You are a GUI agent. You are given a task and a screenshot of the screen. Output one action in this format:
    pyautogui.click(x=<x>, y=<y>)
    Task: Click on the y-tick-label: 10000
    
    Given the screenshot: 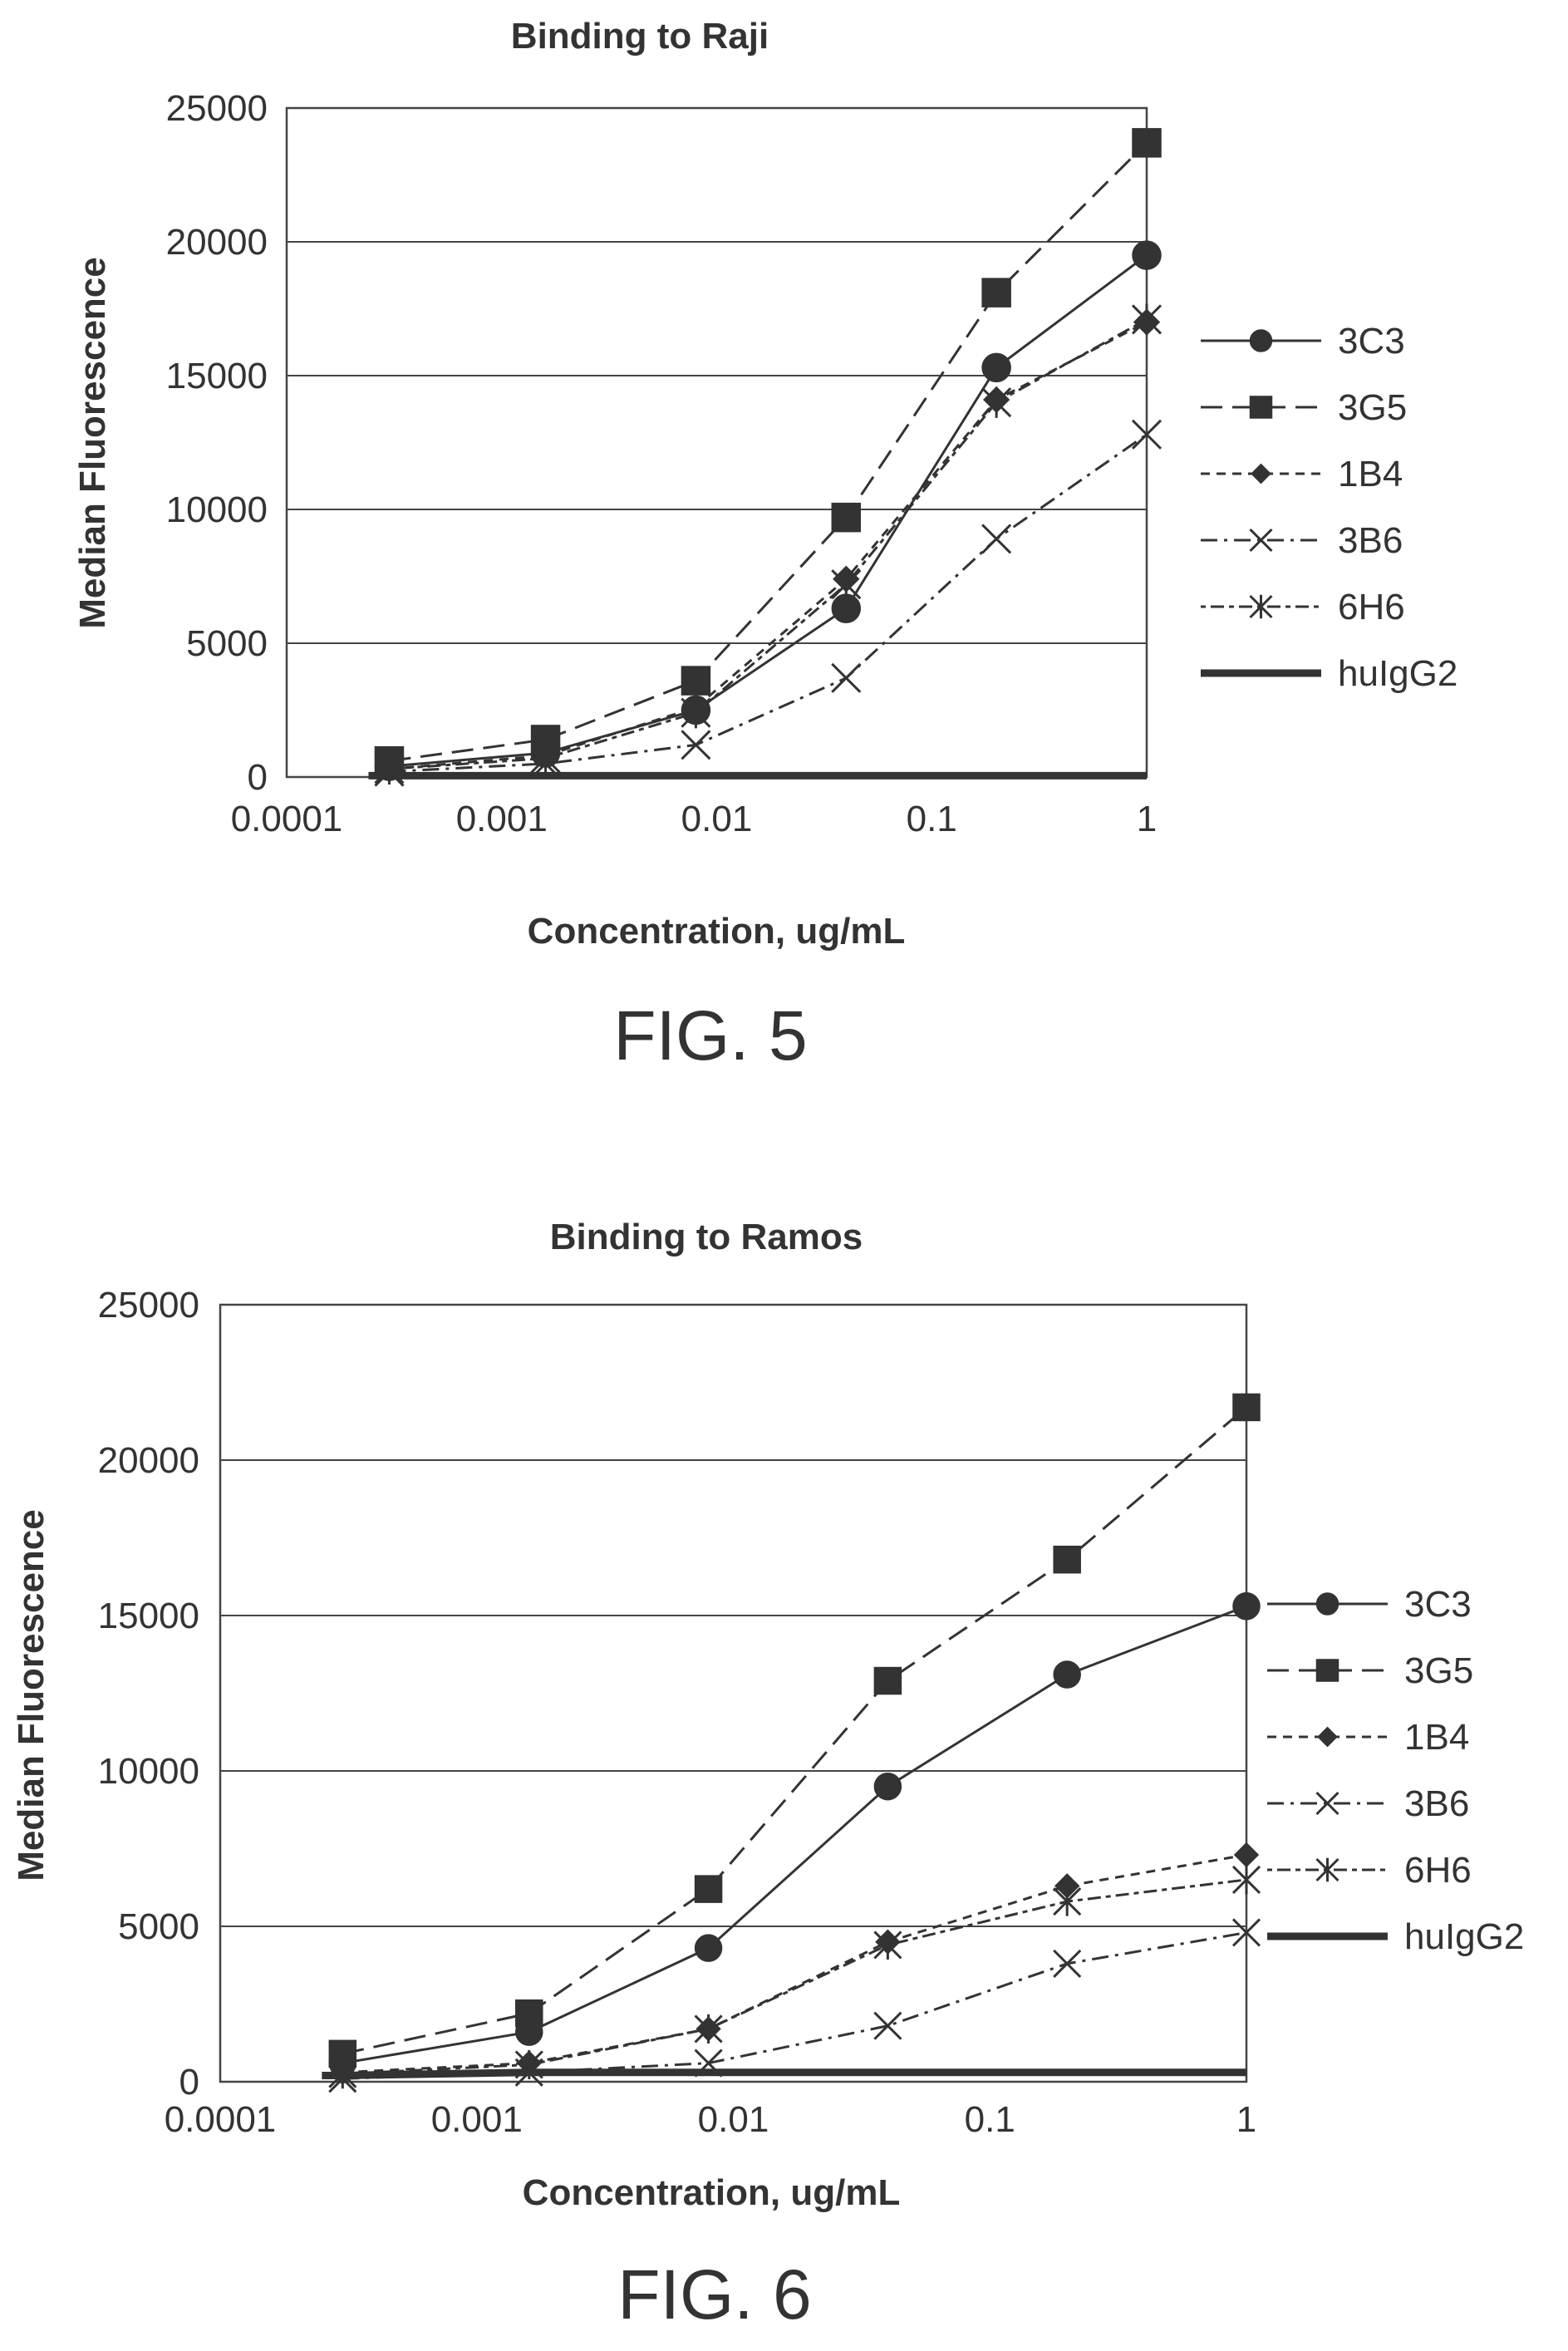 What is the action you would take?
    pyautogui.click(x=148, y=1772)
    